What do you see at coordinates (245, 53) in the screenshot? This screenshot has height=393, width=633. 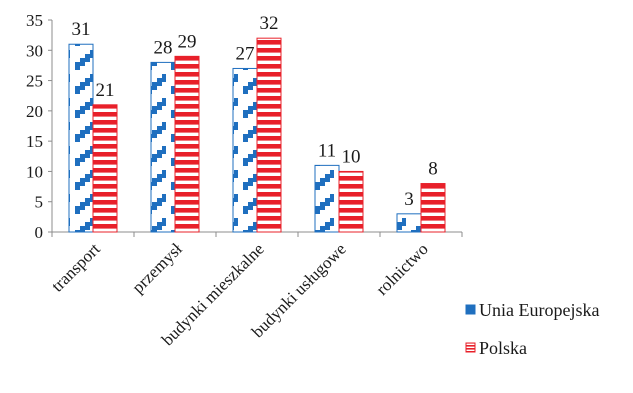 I see `data-label-unia-europejska-budynki-mieszkalne: 27` at bounding box center [245, 53].